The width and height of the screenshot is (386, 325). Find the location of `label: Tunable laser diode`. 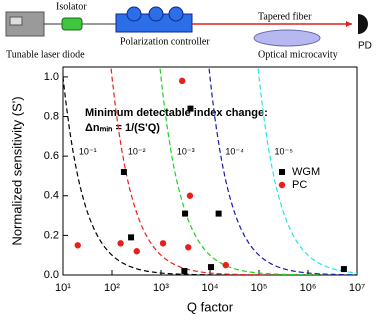

label: Tunable laser diode is located at coordinates (45, 54).